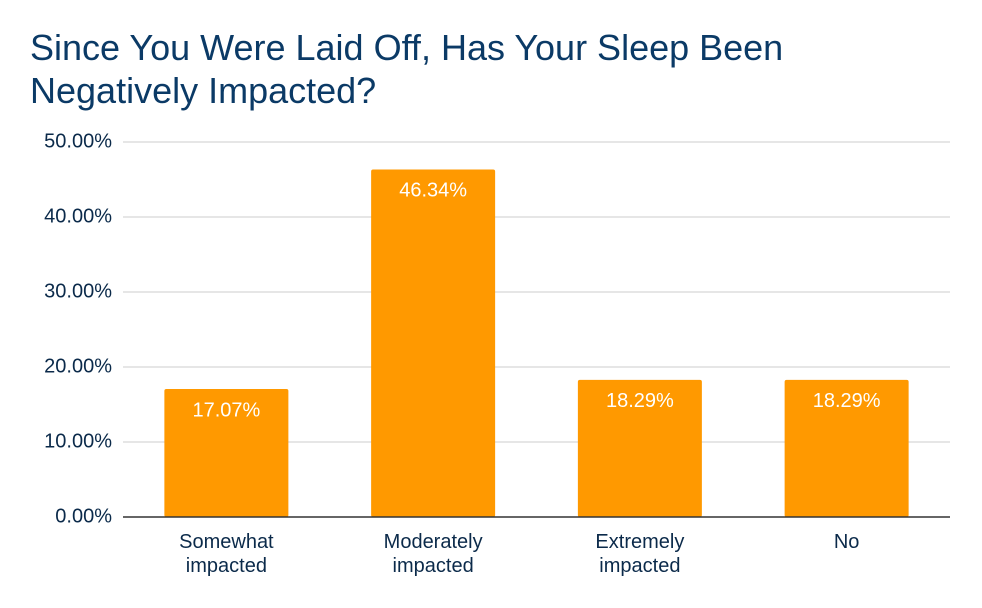 The width and height of the screenshot is (982, 608). I want to click on y-tick-label: 50.00%, so click(78, 141).